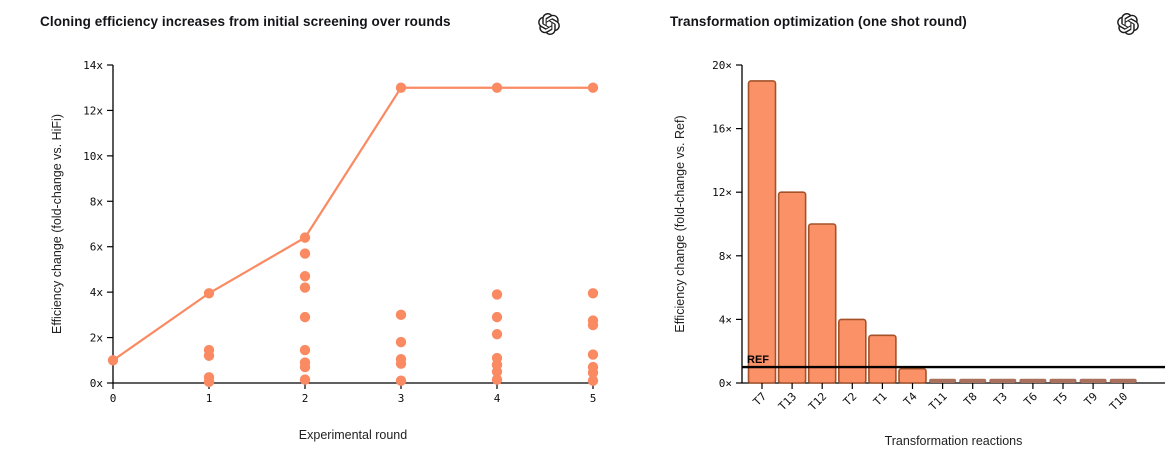 The height and width of the screenshot is (463, 1171). Describe the element at coordinates (97, 292) in the screenshot. I see `y-tick-label: 4x` at that location.